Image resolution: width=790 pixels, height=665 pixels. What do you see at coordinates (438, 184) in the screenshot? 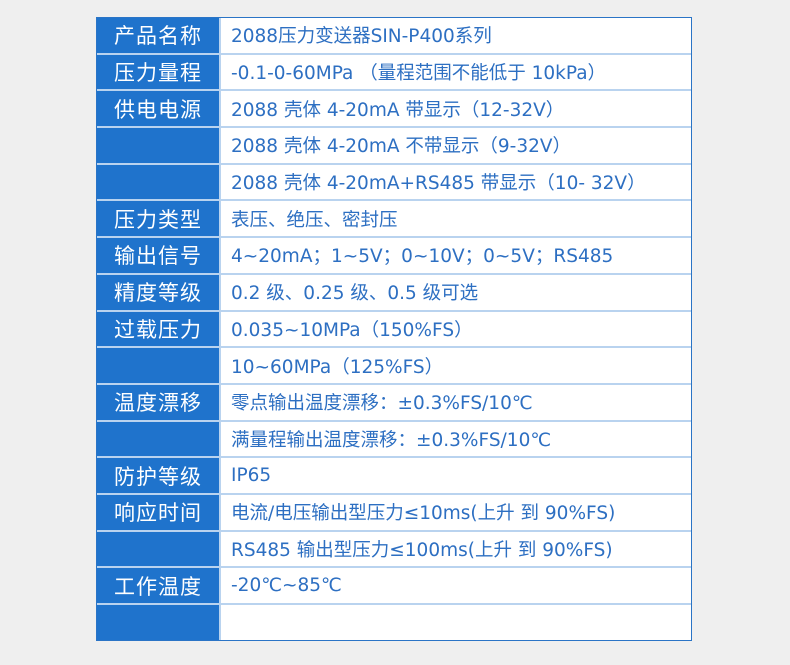
I see `row-value: 2088 壳体 4-20mA+RS485 带显示（10- 32V）` at bounding box center [438, 184].